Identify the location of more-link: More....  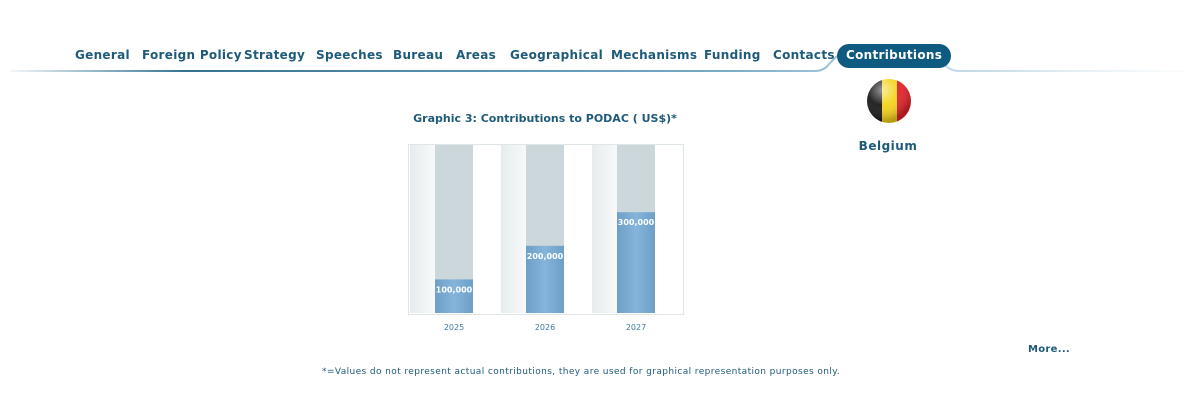
(1049, 349).